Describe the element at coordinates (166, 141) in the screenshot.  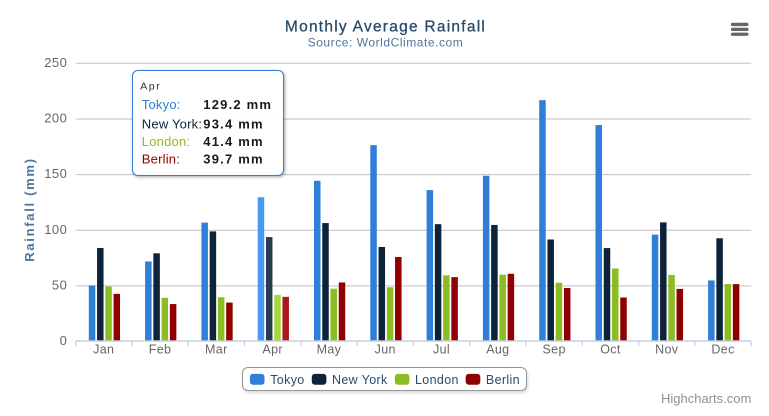
I see `svg-text: London:` at that location.